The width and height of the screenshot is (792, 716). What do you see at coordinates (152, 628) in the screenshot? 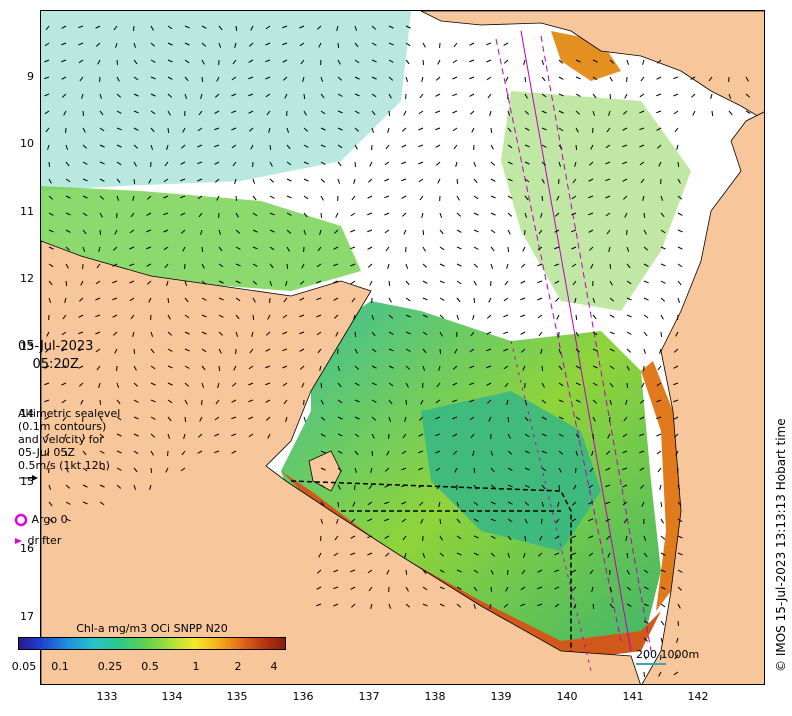
I see `colorbar-title: Chl-a mg/m3 OCi SNPP N20` at bounding box center [152, 628].